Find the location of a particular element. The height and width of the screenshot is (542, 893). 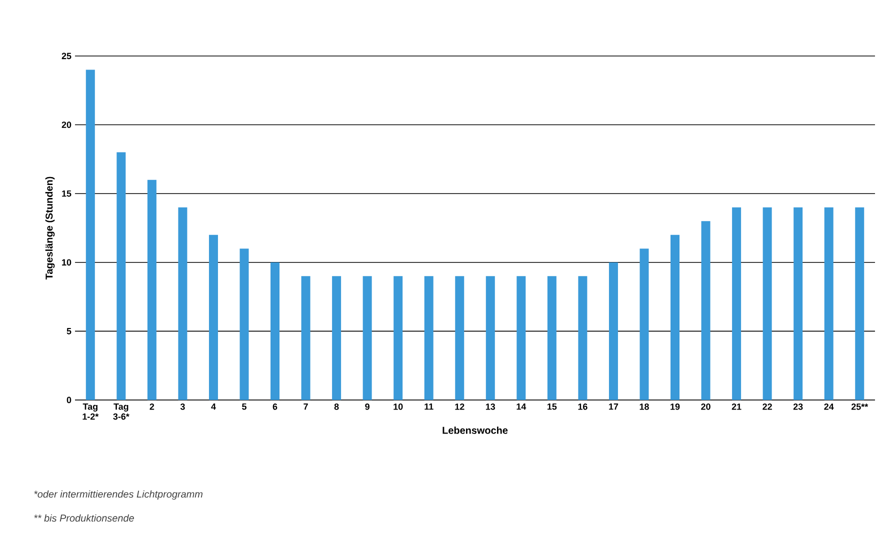

x-tick-label: 12 is located at coordinates (459, 407).